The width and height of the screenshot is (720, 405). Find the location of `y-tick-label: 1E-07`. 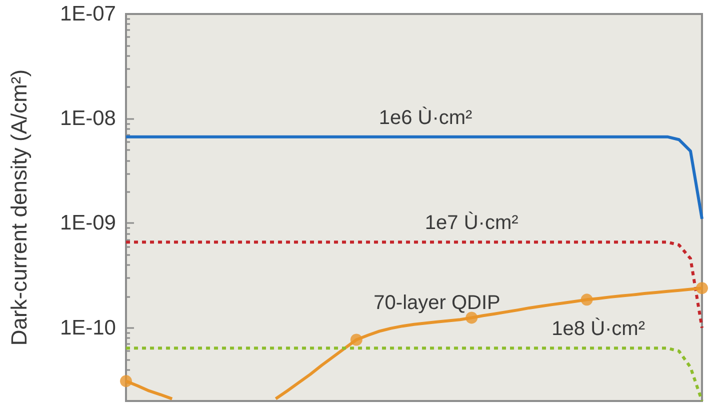

y-tick-label: 1E-07 is located at coordinates (88, 14).